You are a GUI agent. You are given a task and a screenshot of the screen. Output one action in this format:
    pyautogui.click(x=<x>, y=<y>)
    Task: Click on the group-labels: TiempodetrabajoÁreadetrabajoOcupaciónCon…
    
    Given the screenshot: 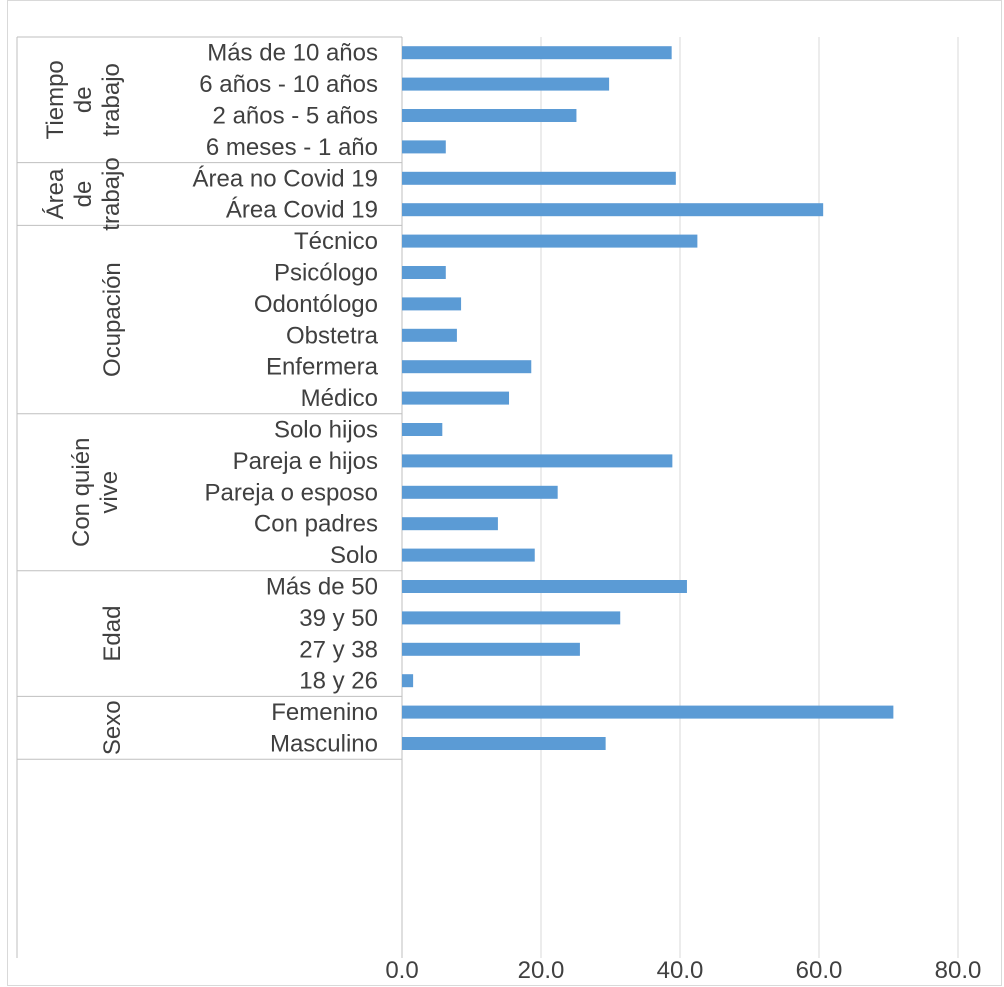 What is the action you would take?
    pyautogui.click(x=84, y=407)
    